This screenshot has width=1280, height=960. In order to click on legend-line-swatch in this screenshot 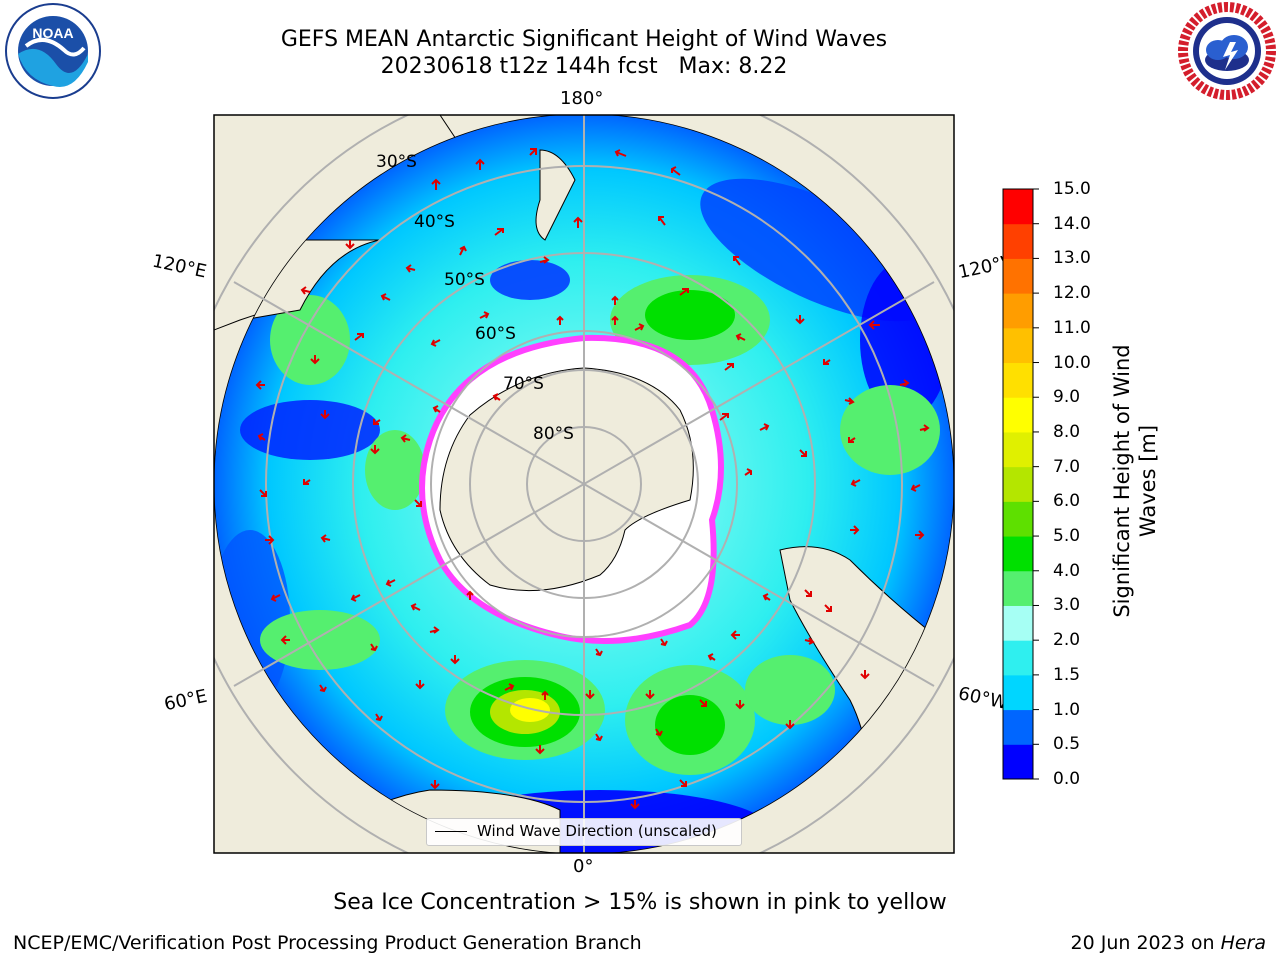, I will do `click(451, 831)`.